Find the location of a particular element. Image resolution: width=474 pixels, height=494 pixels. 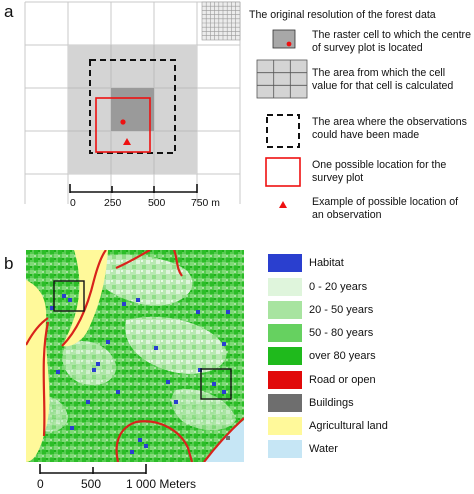

observation-triangle is located at coordinates (127, 141).